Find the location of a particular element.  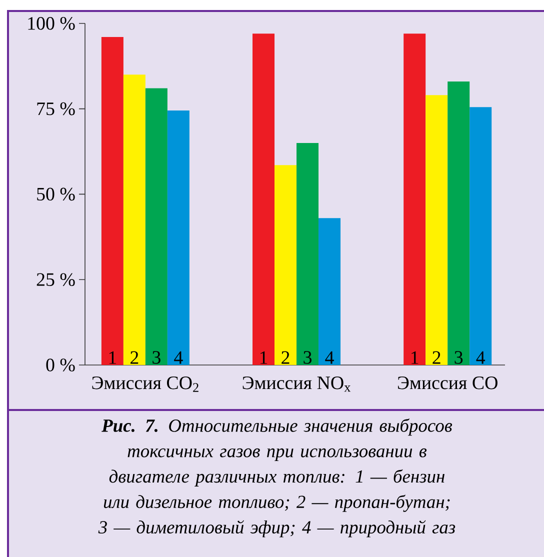

series-label: 1 is located at coordinates (112, 357).